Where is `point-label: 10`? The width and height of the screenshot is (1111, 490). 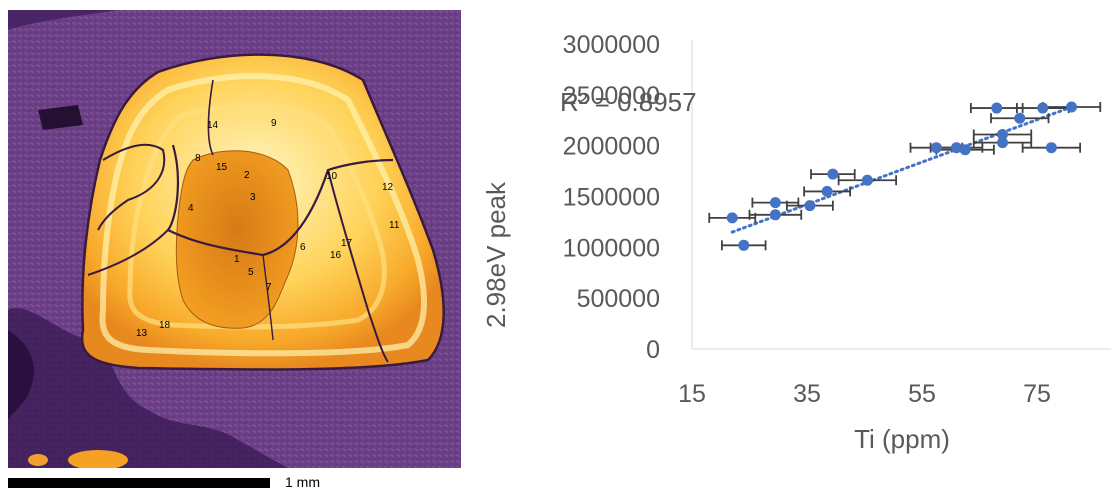 point-label: 10 is located at coordinates (332, 176).